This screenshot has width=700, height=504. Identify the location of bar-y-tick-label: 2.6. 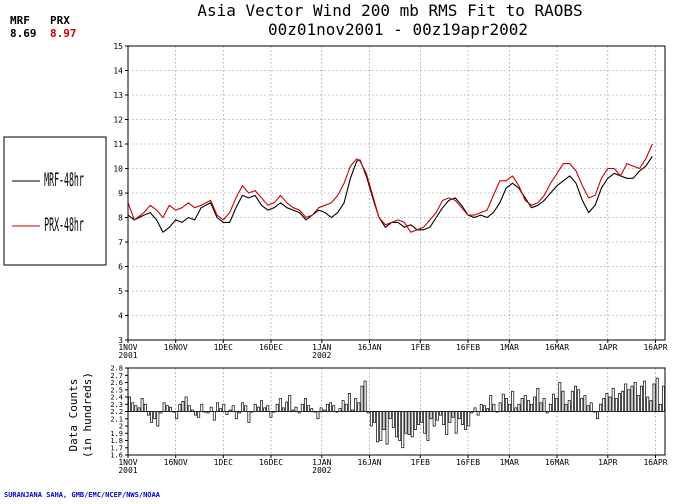
(116, 383).